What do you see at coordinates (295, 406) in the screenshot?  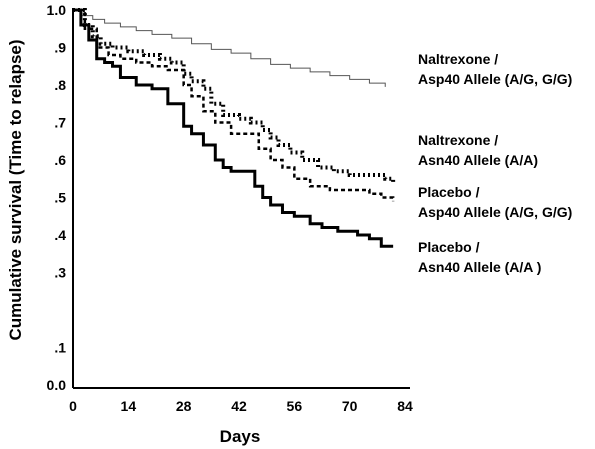 I see `x-tick-label: 56` at bounding box center [295, 406].